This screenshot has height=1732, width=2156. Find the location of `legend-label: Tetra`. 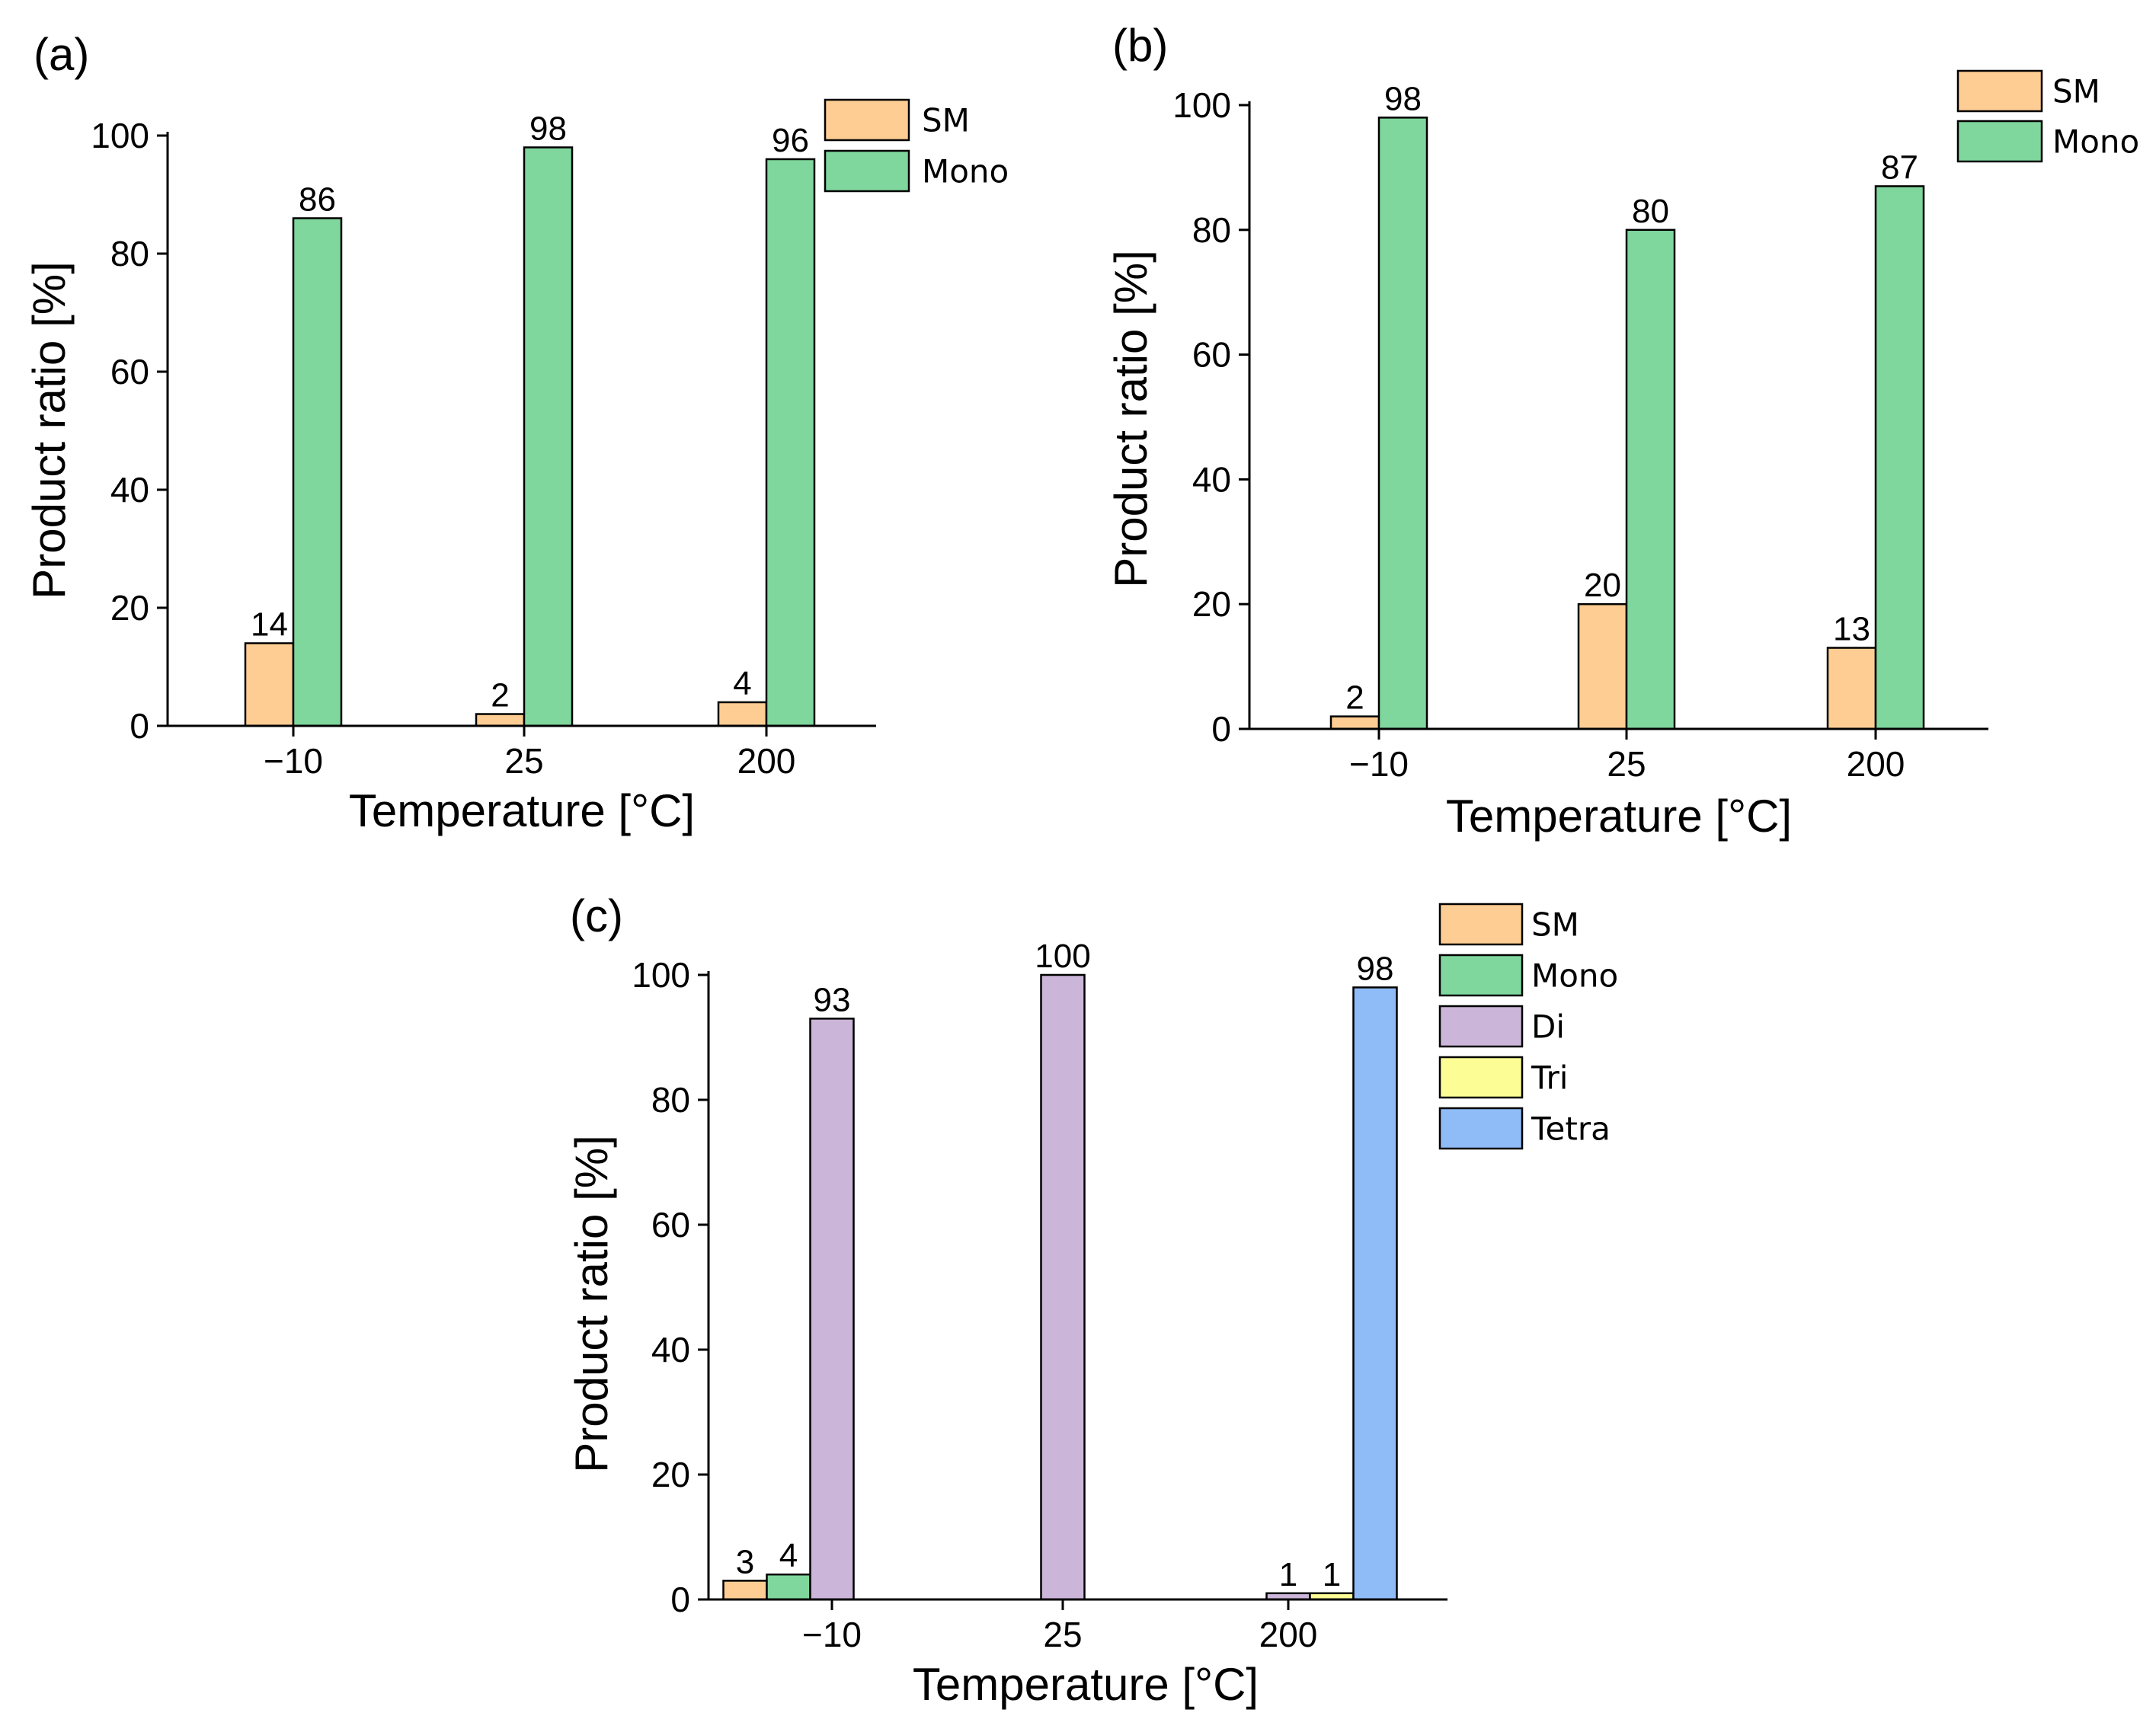

legend-label: Tetra is located at coordinates (1571, 1129).